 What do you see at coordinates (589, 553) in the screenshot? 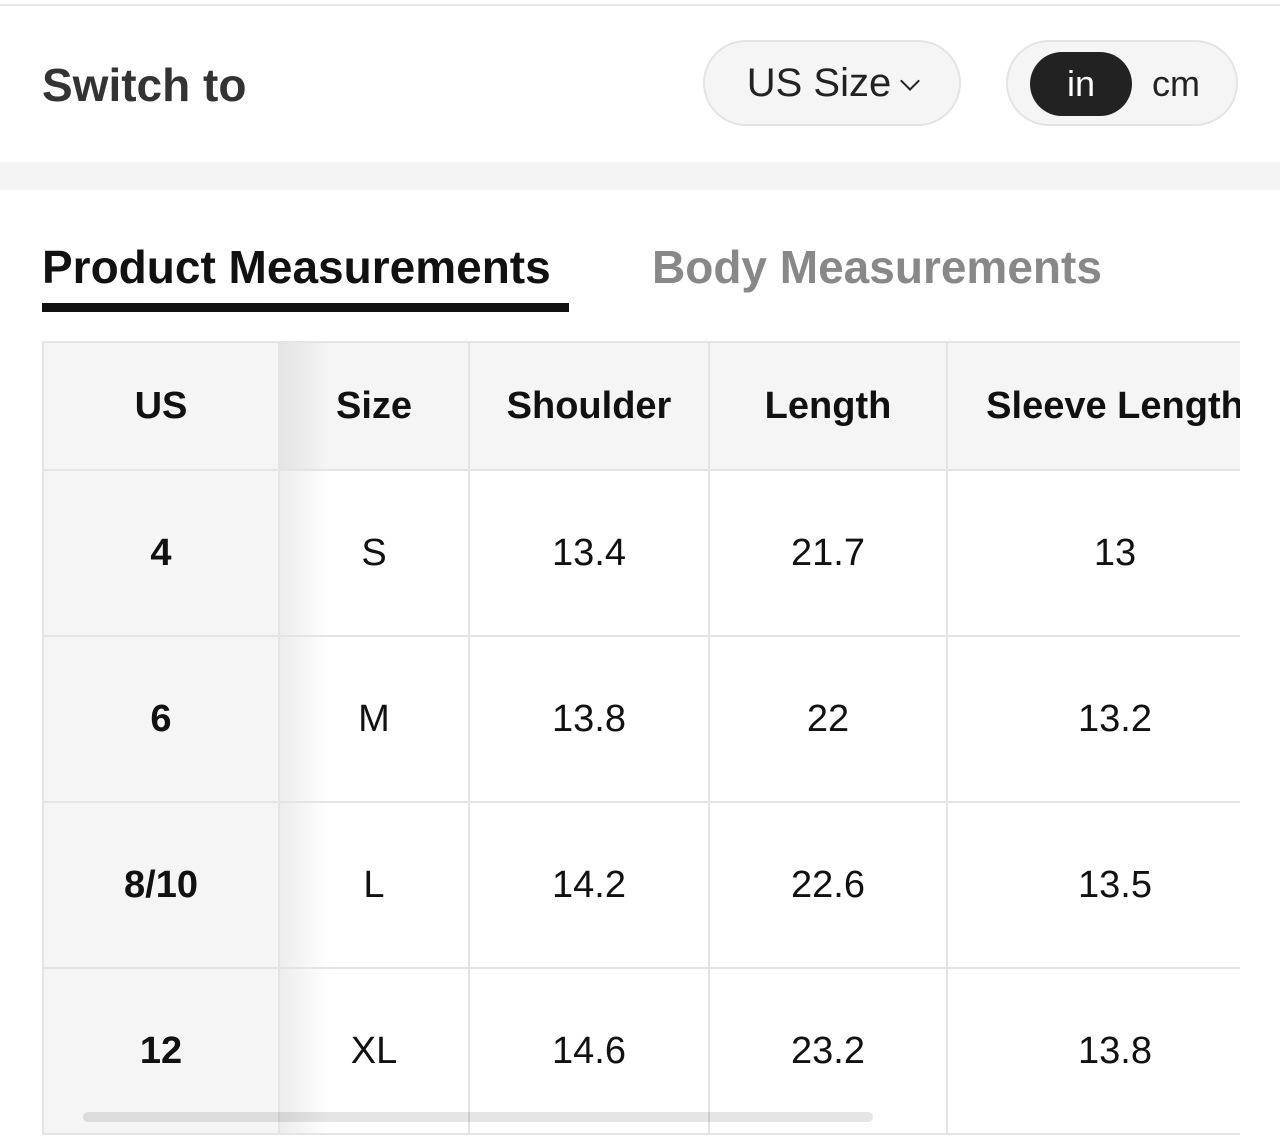
I see `cell-shoulder: 13.4` at bounding box center [589, 553].